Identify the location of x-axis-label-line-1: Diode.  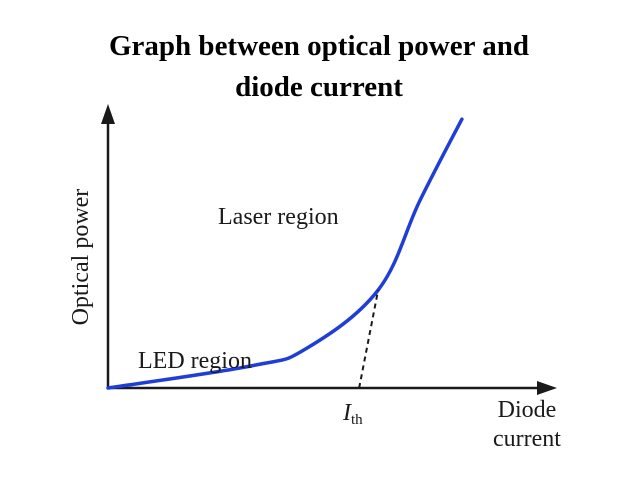
(527, 410).